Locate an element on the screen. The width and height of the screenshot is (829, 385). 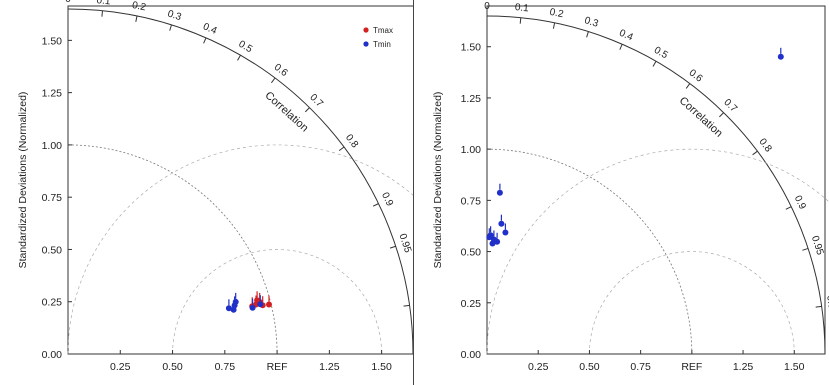
chart-1-corr-tick-label-4: 0.4 is located at coordinates (626, 36).